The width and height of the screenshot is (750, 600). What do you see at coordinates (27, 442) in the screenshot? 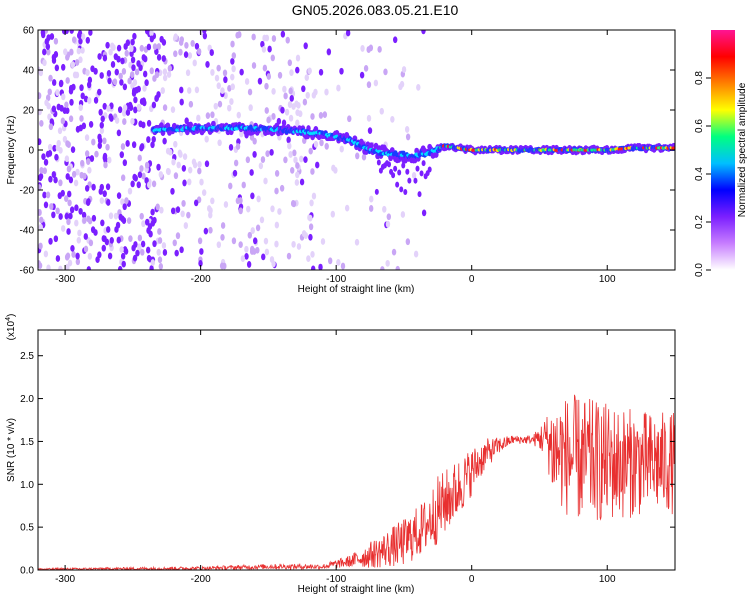
I see `snr-y-tick-label: 1.5` at bounding box center [27, 442].